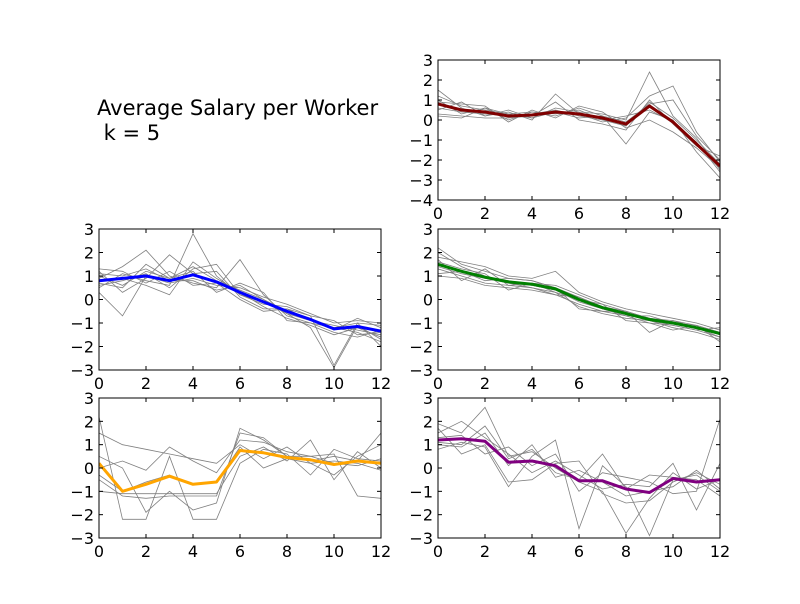 The height and width of the screenshot is (604, 800). I want to click on figure-title-line2: k = 5, so click(129, 133).